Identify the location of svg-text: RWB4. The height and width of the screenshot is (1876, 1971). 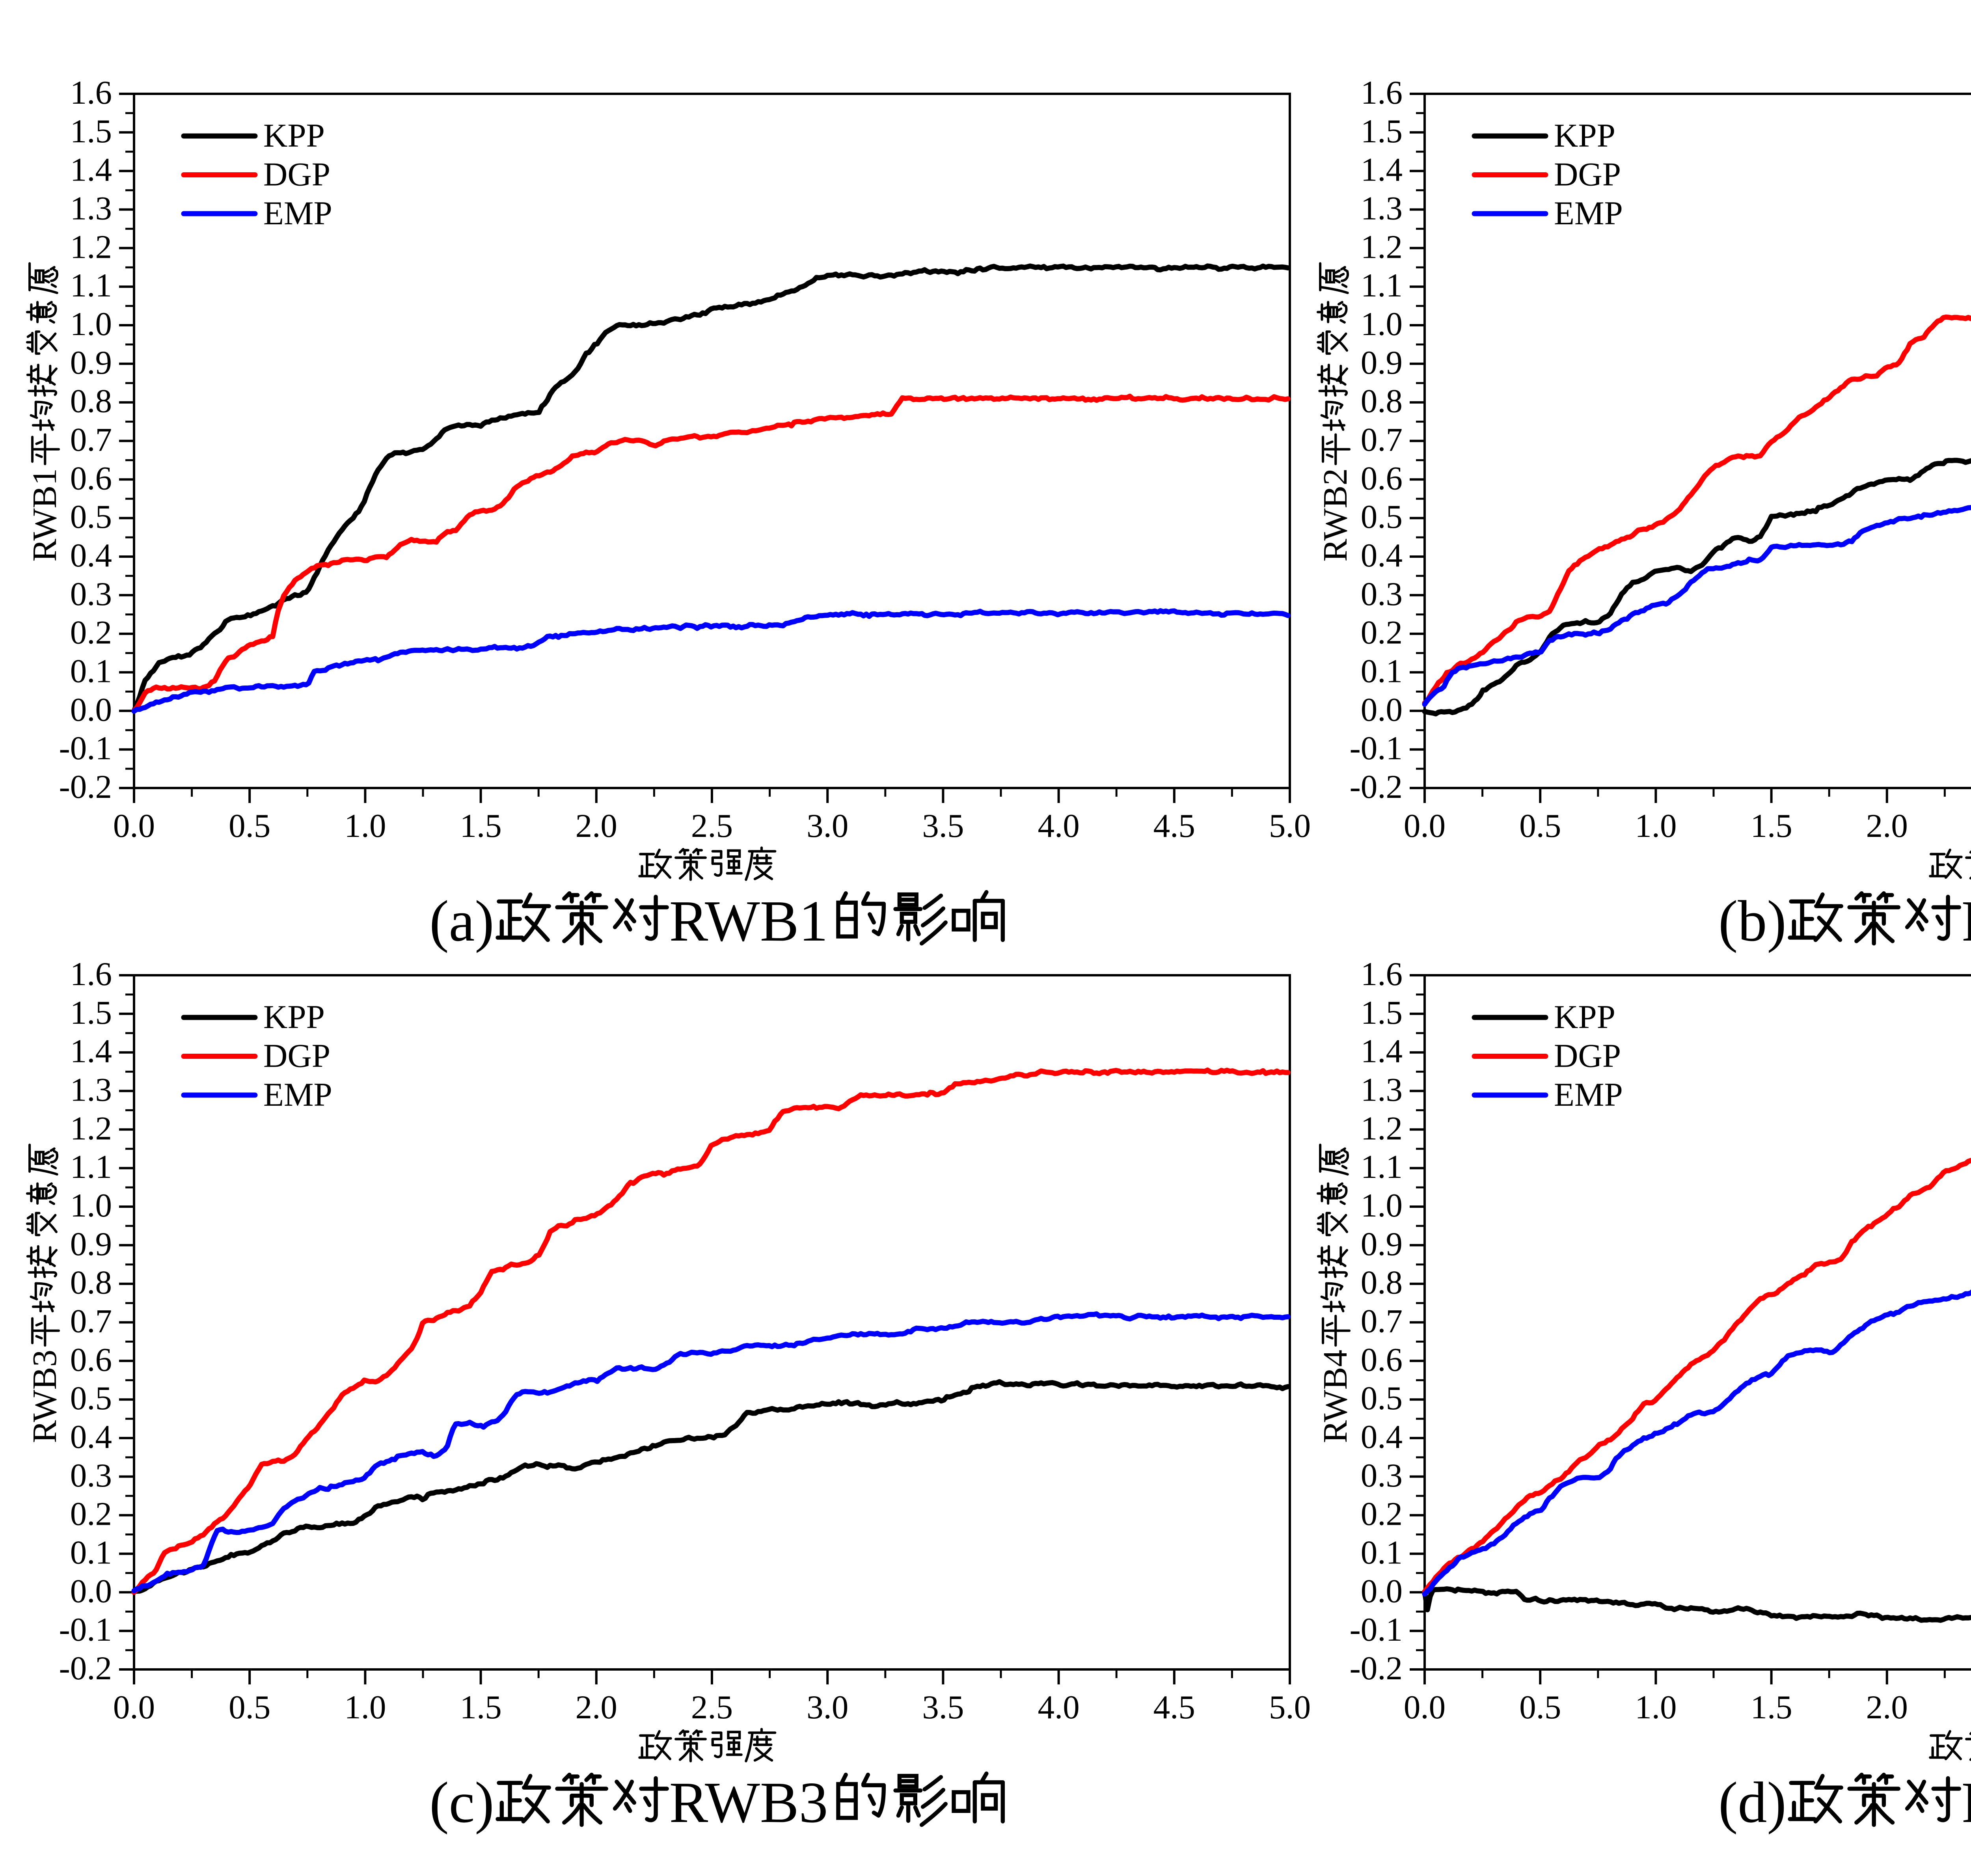
(1966, 1802).